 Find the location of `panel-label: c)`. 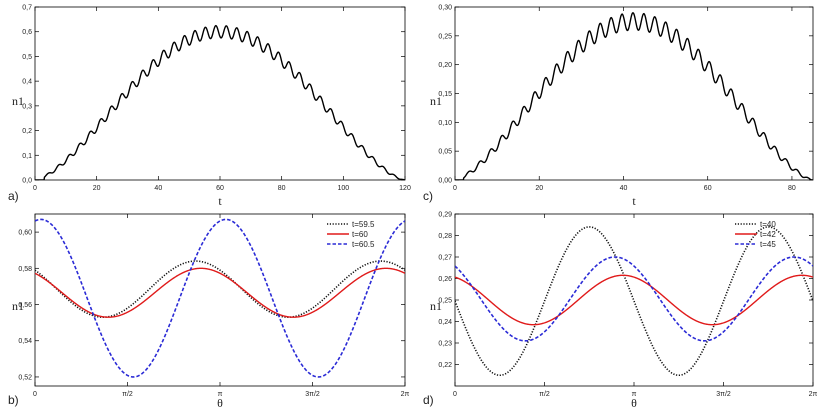

panel-label: c) is located at coordinates (428, 196).